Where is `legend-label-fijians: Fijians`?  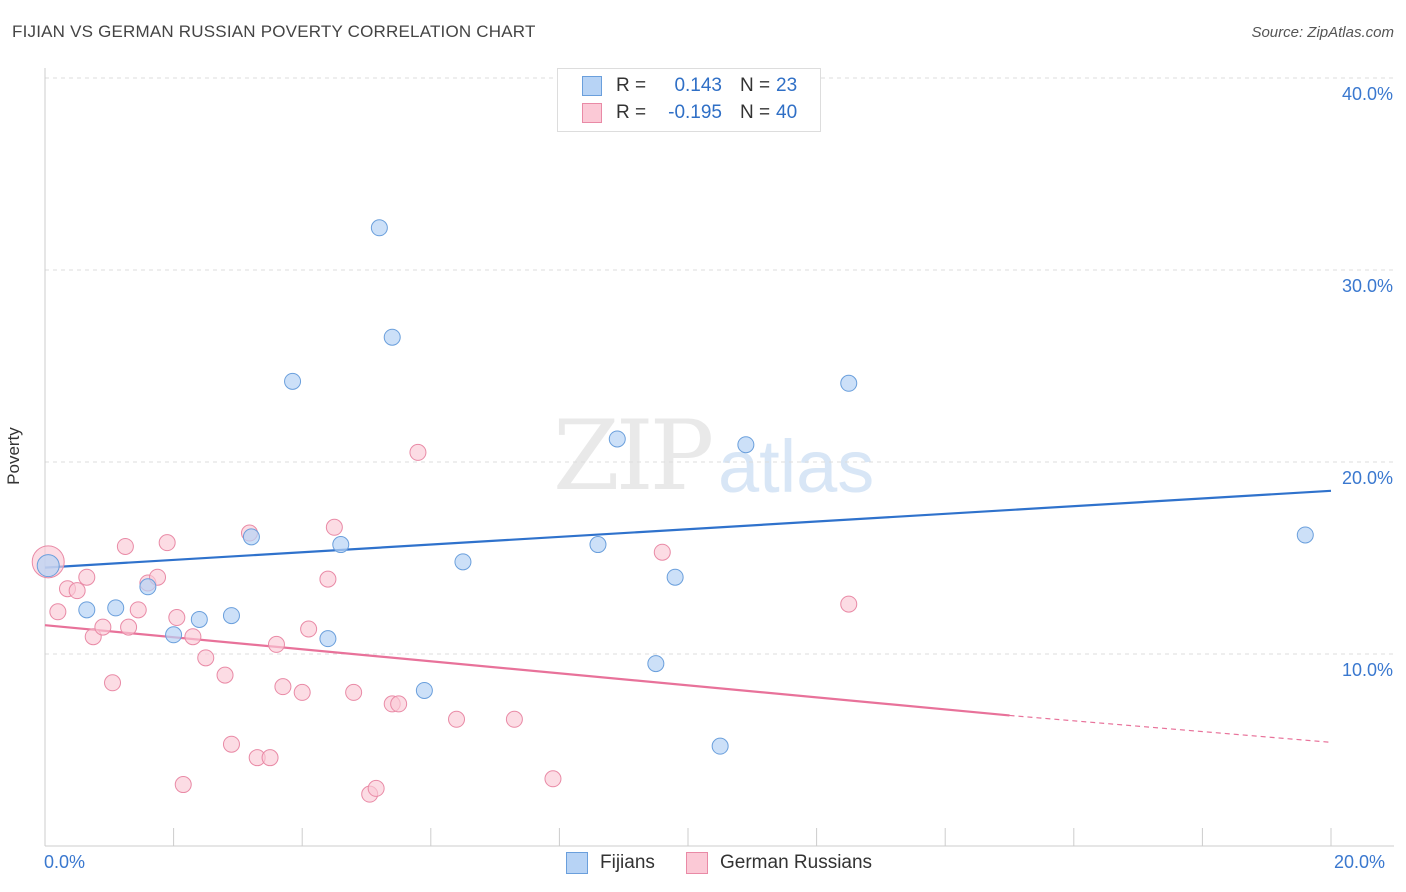 legend-label-fijians: Fijians is located at coordinates (627, 862).